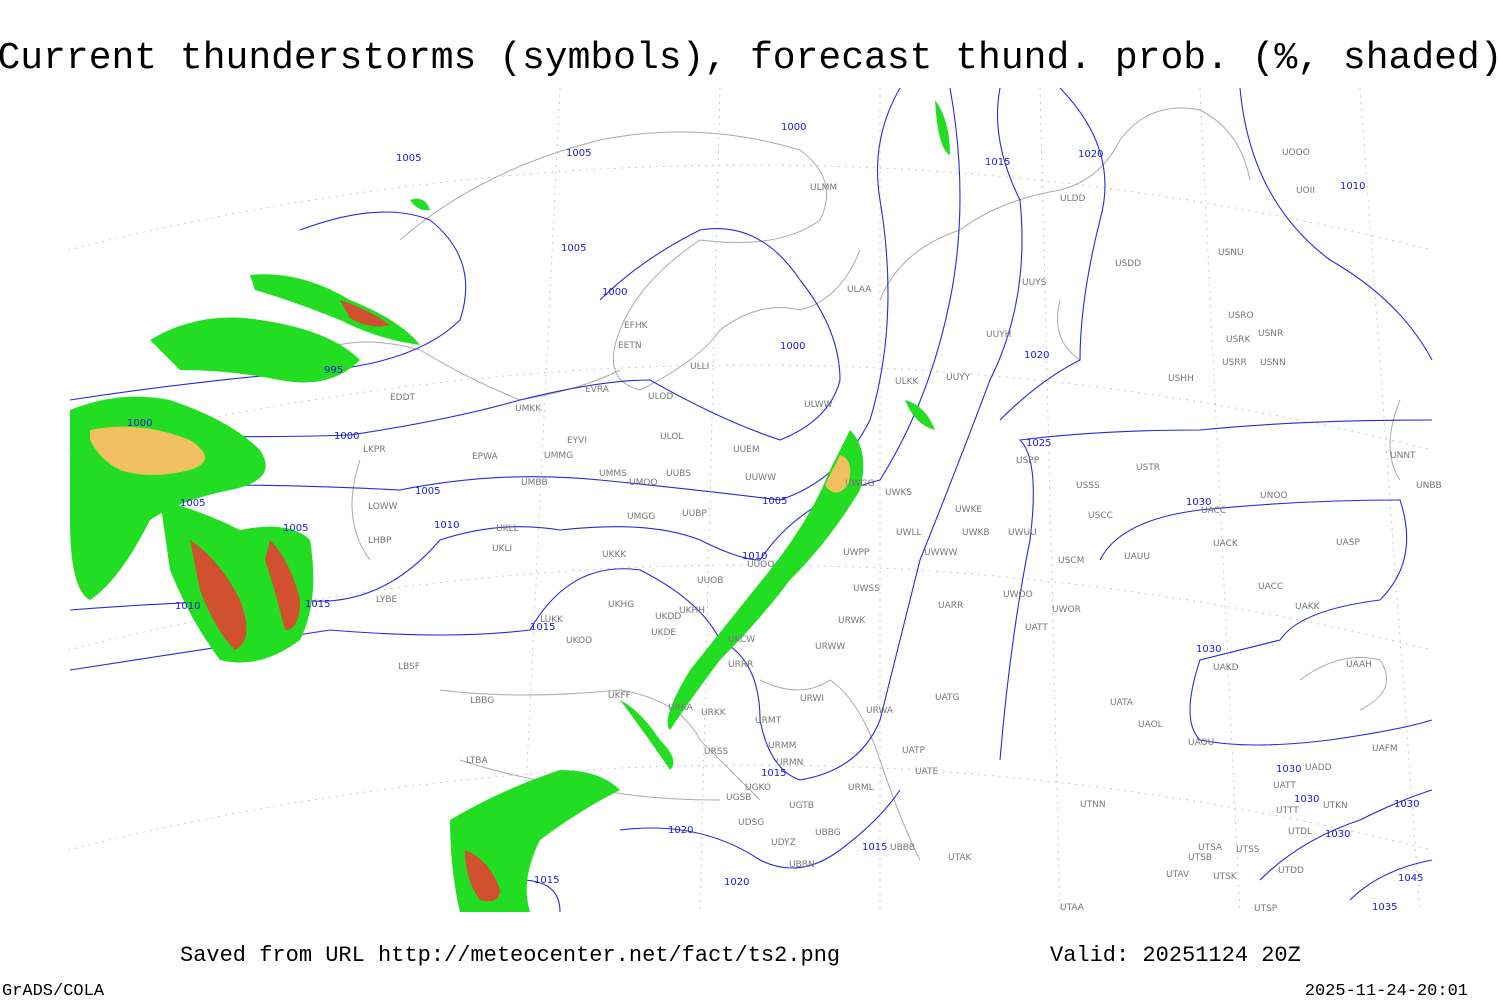 The width and height of the screenshot is (1500, 1000). Describe the element at coordinates (1305, 191) in the screenshot. I see `station-label: UOII` at that location.